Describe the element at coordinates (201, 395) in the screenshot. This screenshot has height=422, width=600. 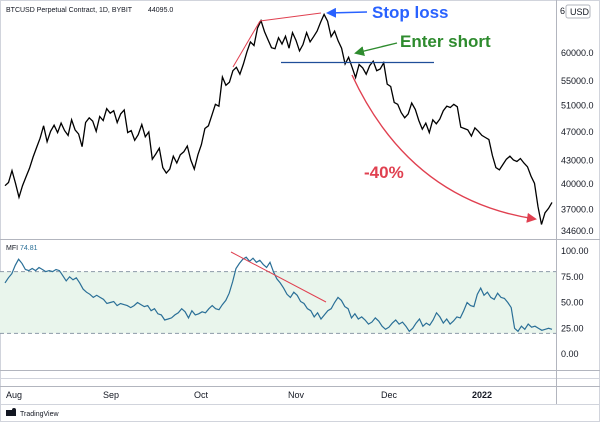
I see `time-tick-label: Oct` at that location.